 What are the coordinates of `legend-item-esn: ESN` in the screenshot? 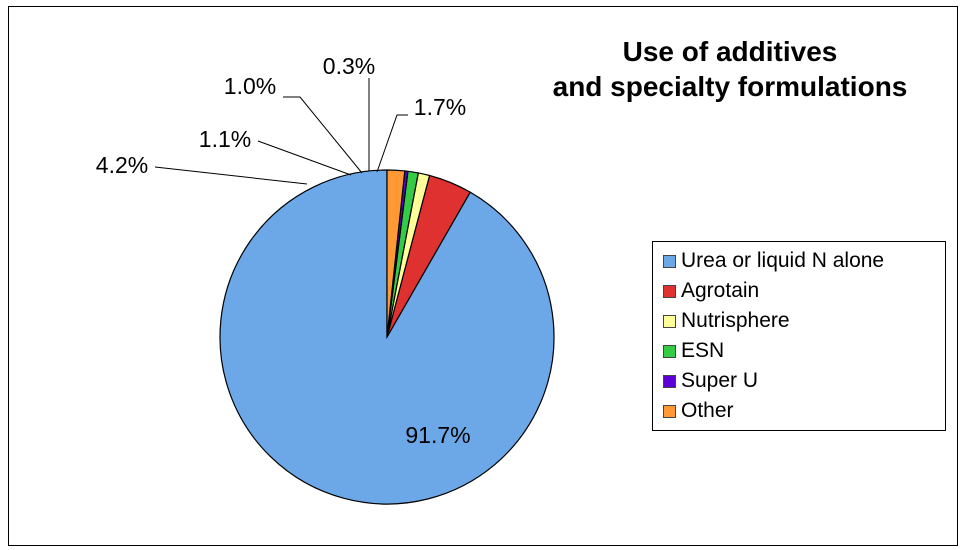 It's located at (804, 351).